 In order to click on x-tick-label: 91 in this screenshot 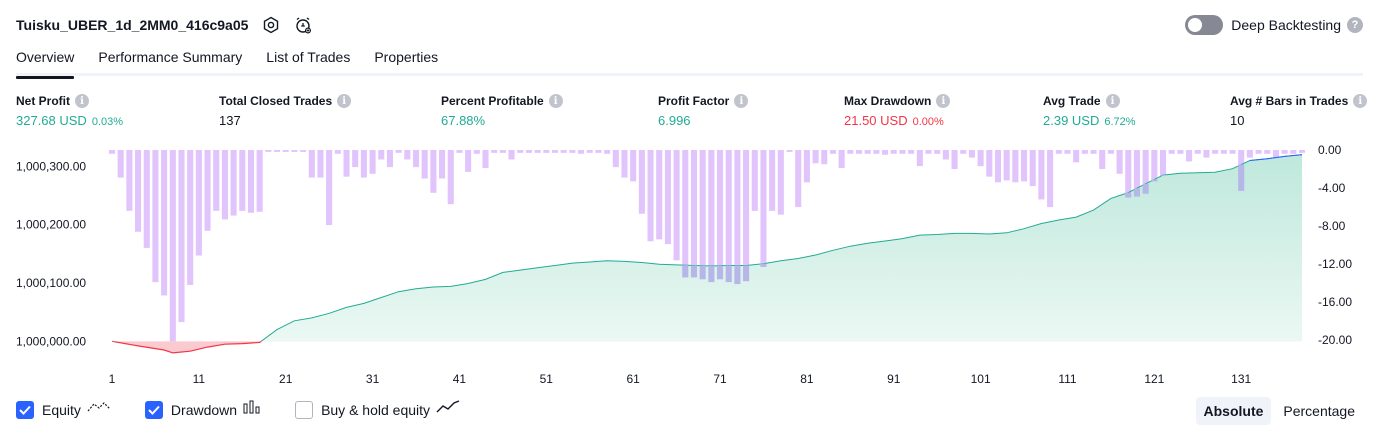, I will do `click(894, 379)`.